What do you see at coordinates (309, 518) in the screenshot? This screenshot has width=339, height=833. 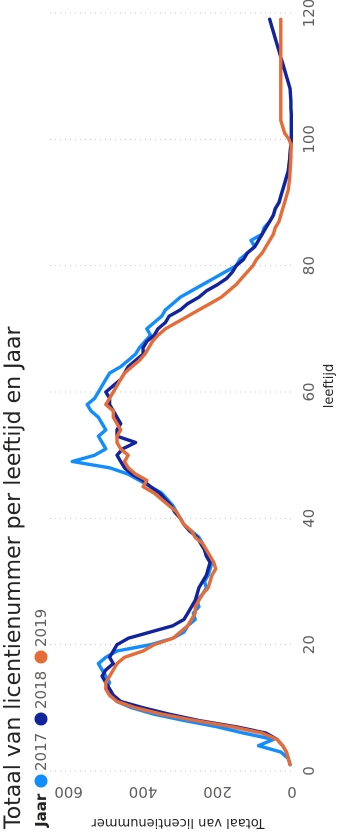 I see `x-tick-label: 40` at bounding box center [309, 518].